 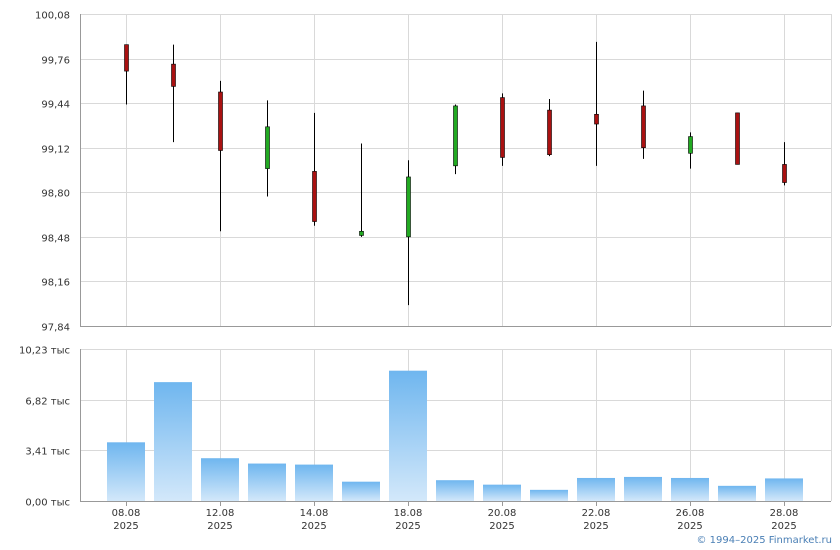 What do you see at coordinates (220, 513) in the screenshot?
I see `x-tick-label-day: 12.08` at bounding box center [220, 513].